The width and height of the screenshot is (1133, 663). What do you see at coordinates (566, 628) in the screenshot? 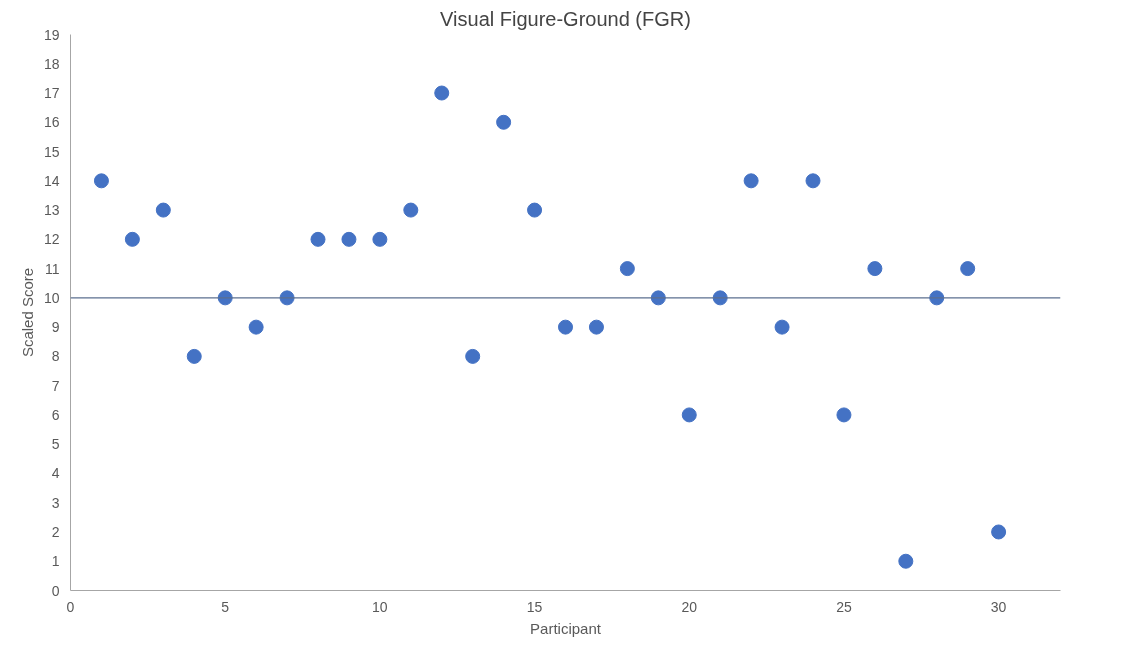
I see `x-axis-title: Participant` at bounding box center [566, 628].